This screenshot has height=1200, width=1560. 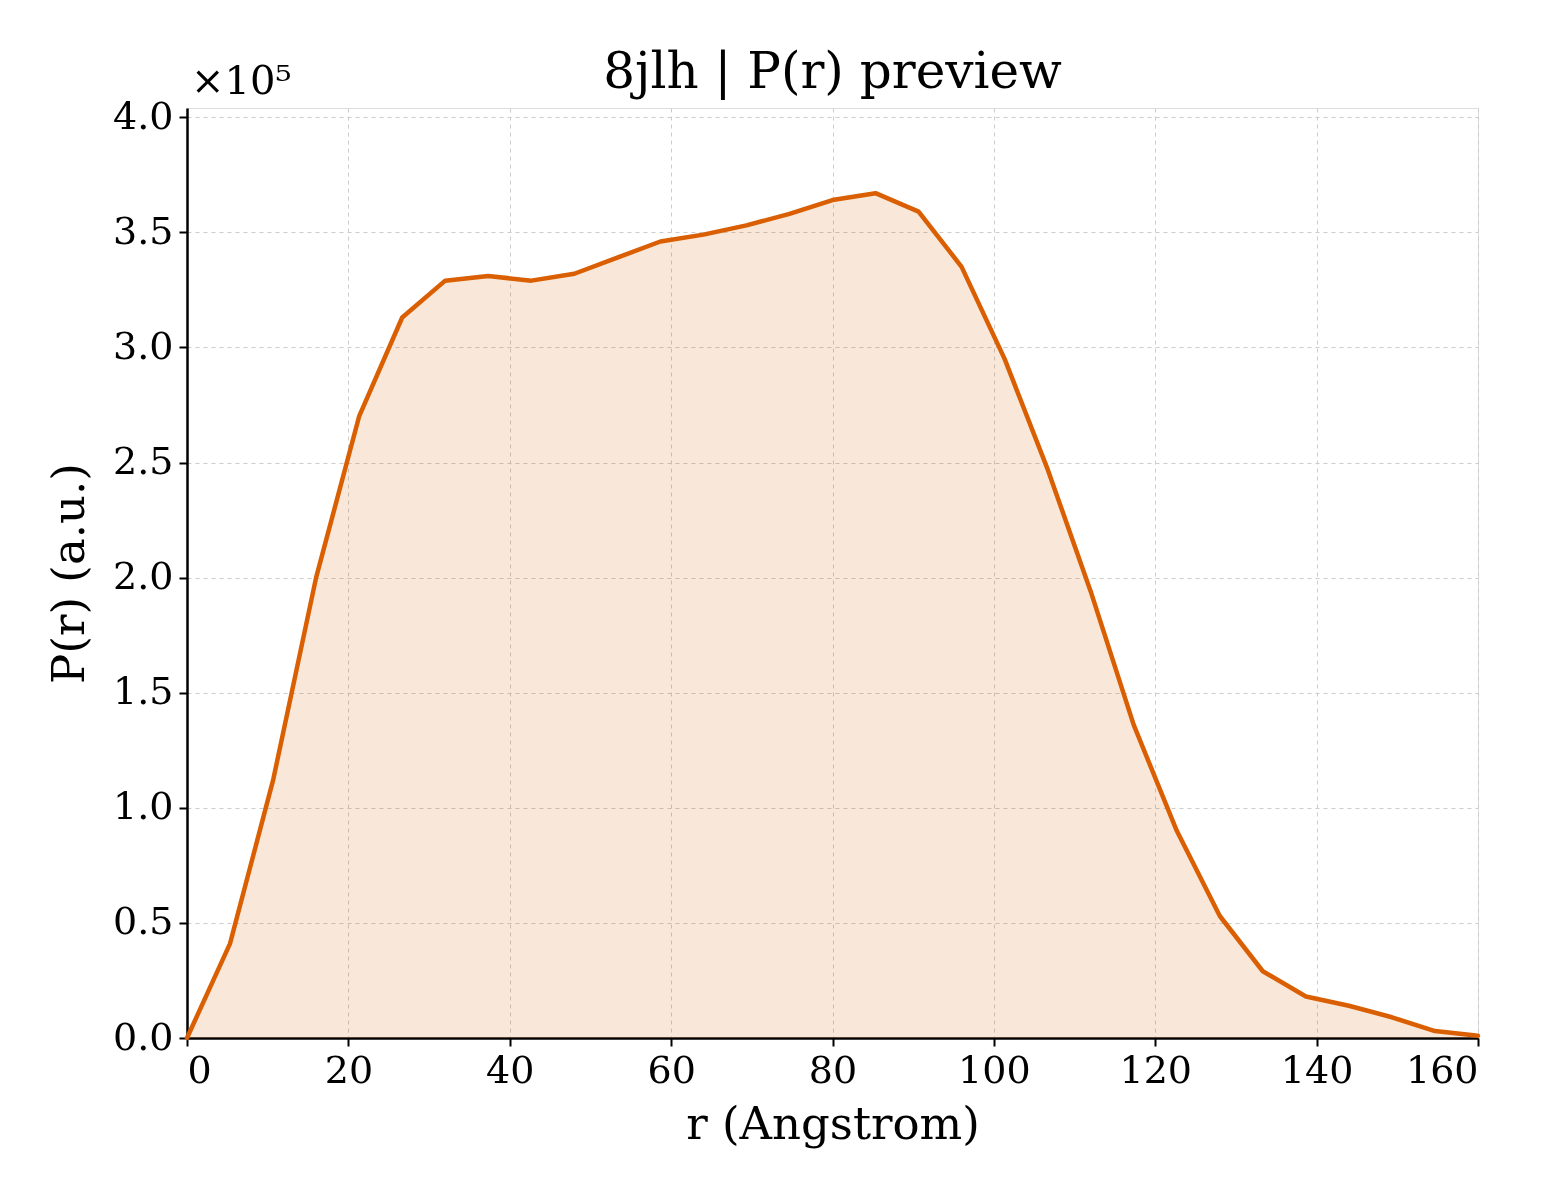 What do you see at coordinates (241, 80) in the screenshot?
I see `text: ×10⁵` at bounding box center [241, 80].